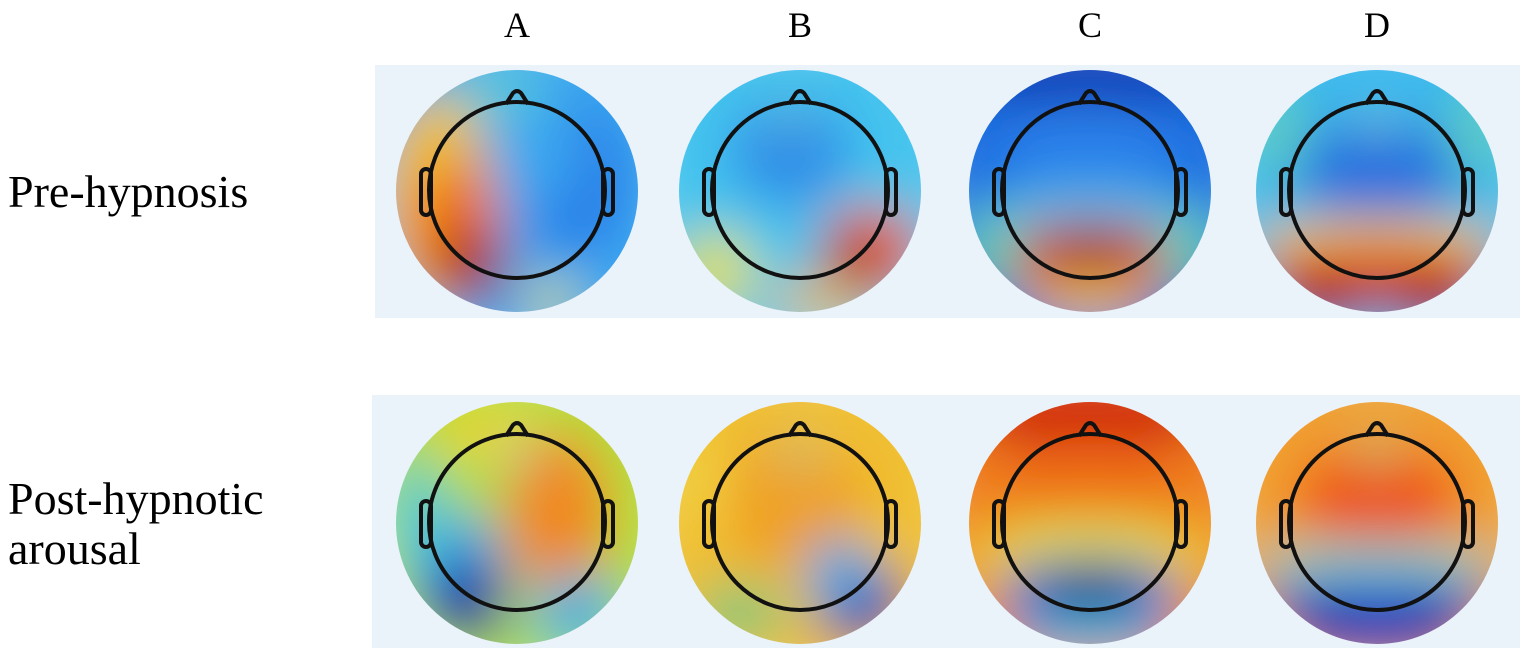  Describe the element at coordinates (517, 25) in the screenshot. I see `column-label: A` at that location.